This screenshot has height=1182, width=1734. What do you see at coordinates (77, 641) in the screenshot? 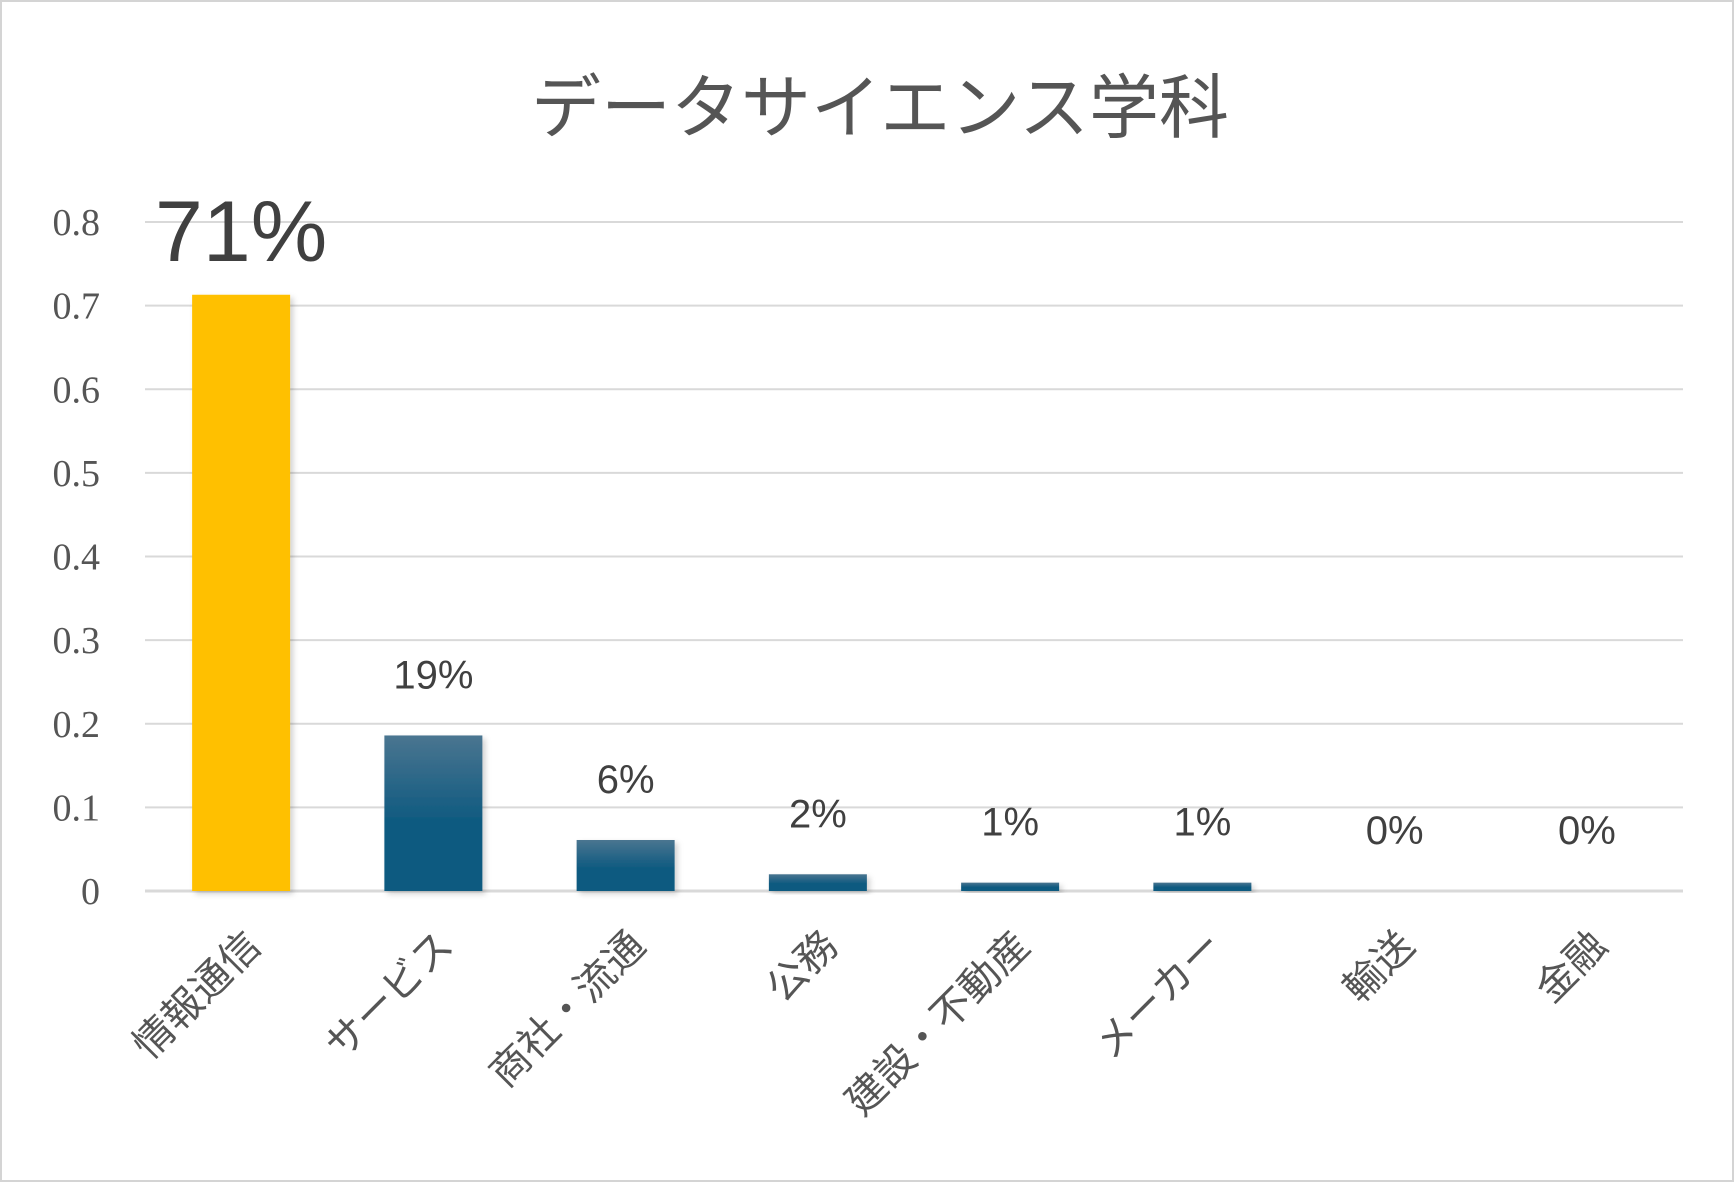
I see `y-tick-label: 0.3` at bounding box center [77, 641].